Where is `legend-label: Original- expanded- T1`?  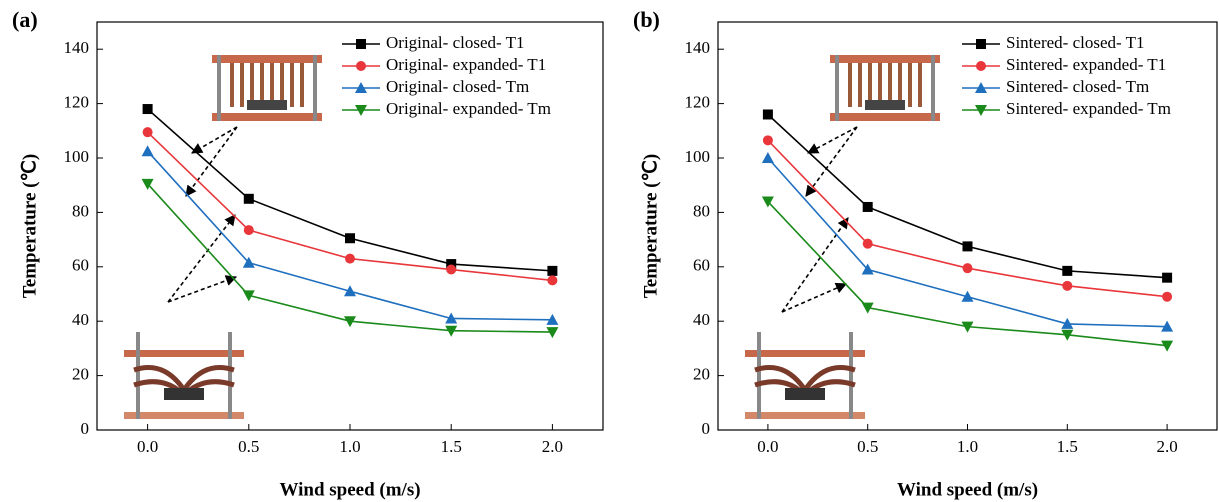 legend-label: Original- expanded- T1 is located at coordinates (466, 64).